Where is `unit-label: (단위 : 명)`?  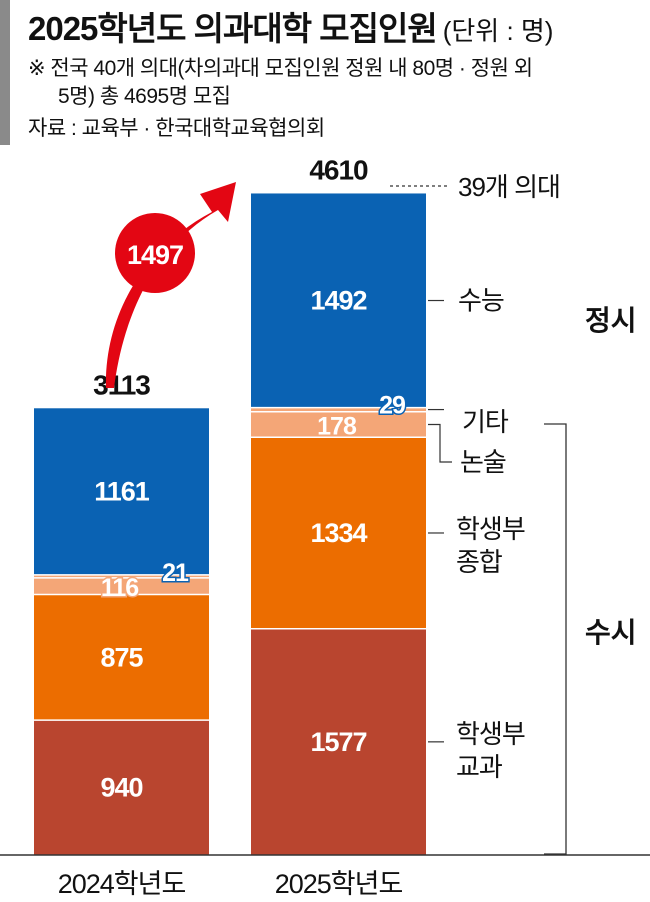
unit-label: (단위 : 명) is located at coordinates (498, 31).